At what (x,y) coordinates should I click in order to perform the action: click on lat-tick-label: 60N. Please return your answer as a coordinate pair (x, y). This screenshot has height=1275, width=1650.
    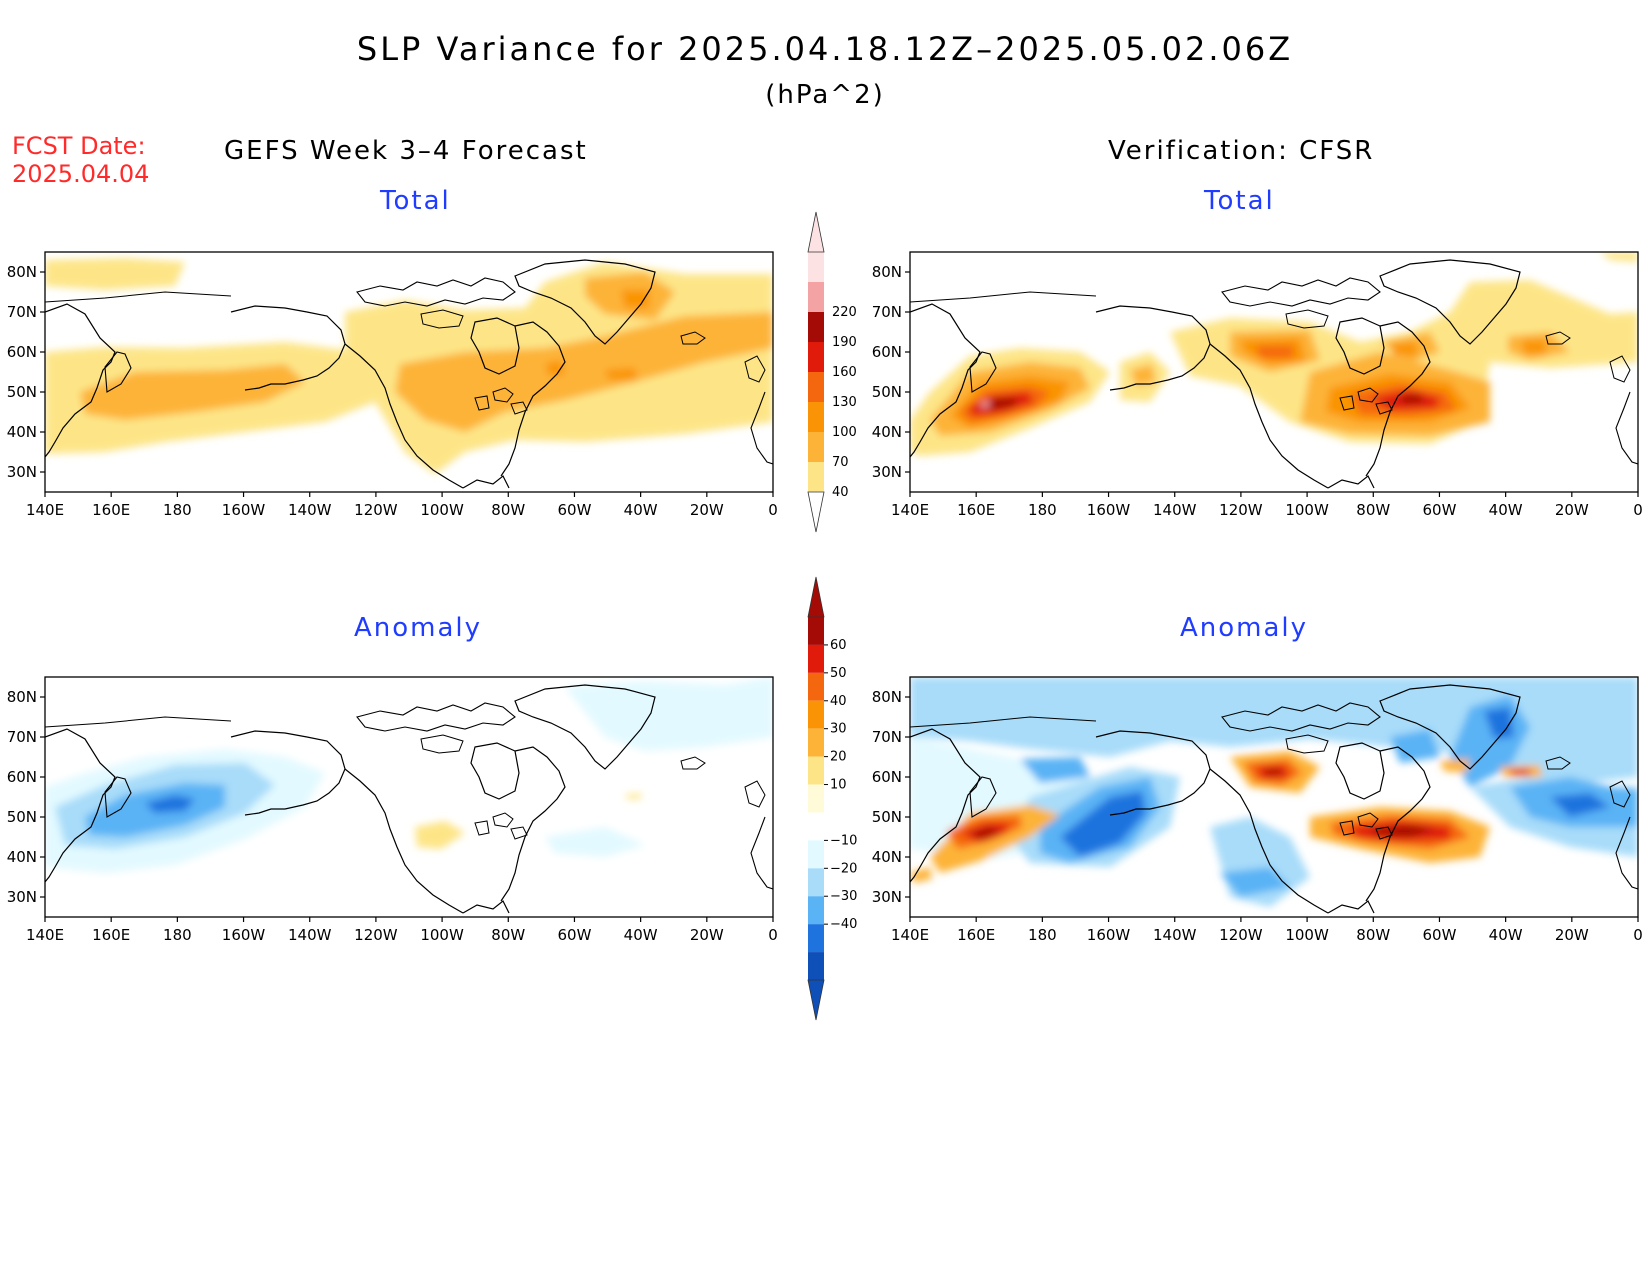
    Looking at the image, I should click on (22, 777).